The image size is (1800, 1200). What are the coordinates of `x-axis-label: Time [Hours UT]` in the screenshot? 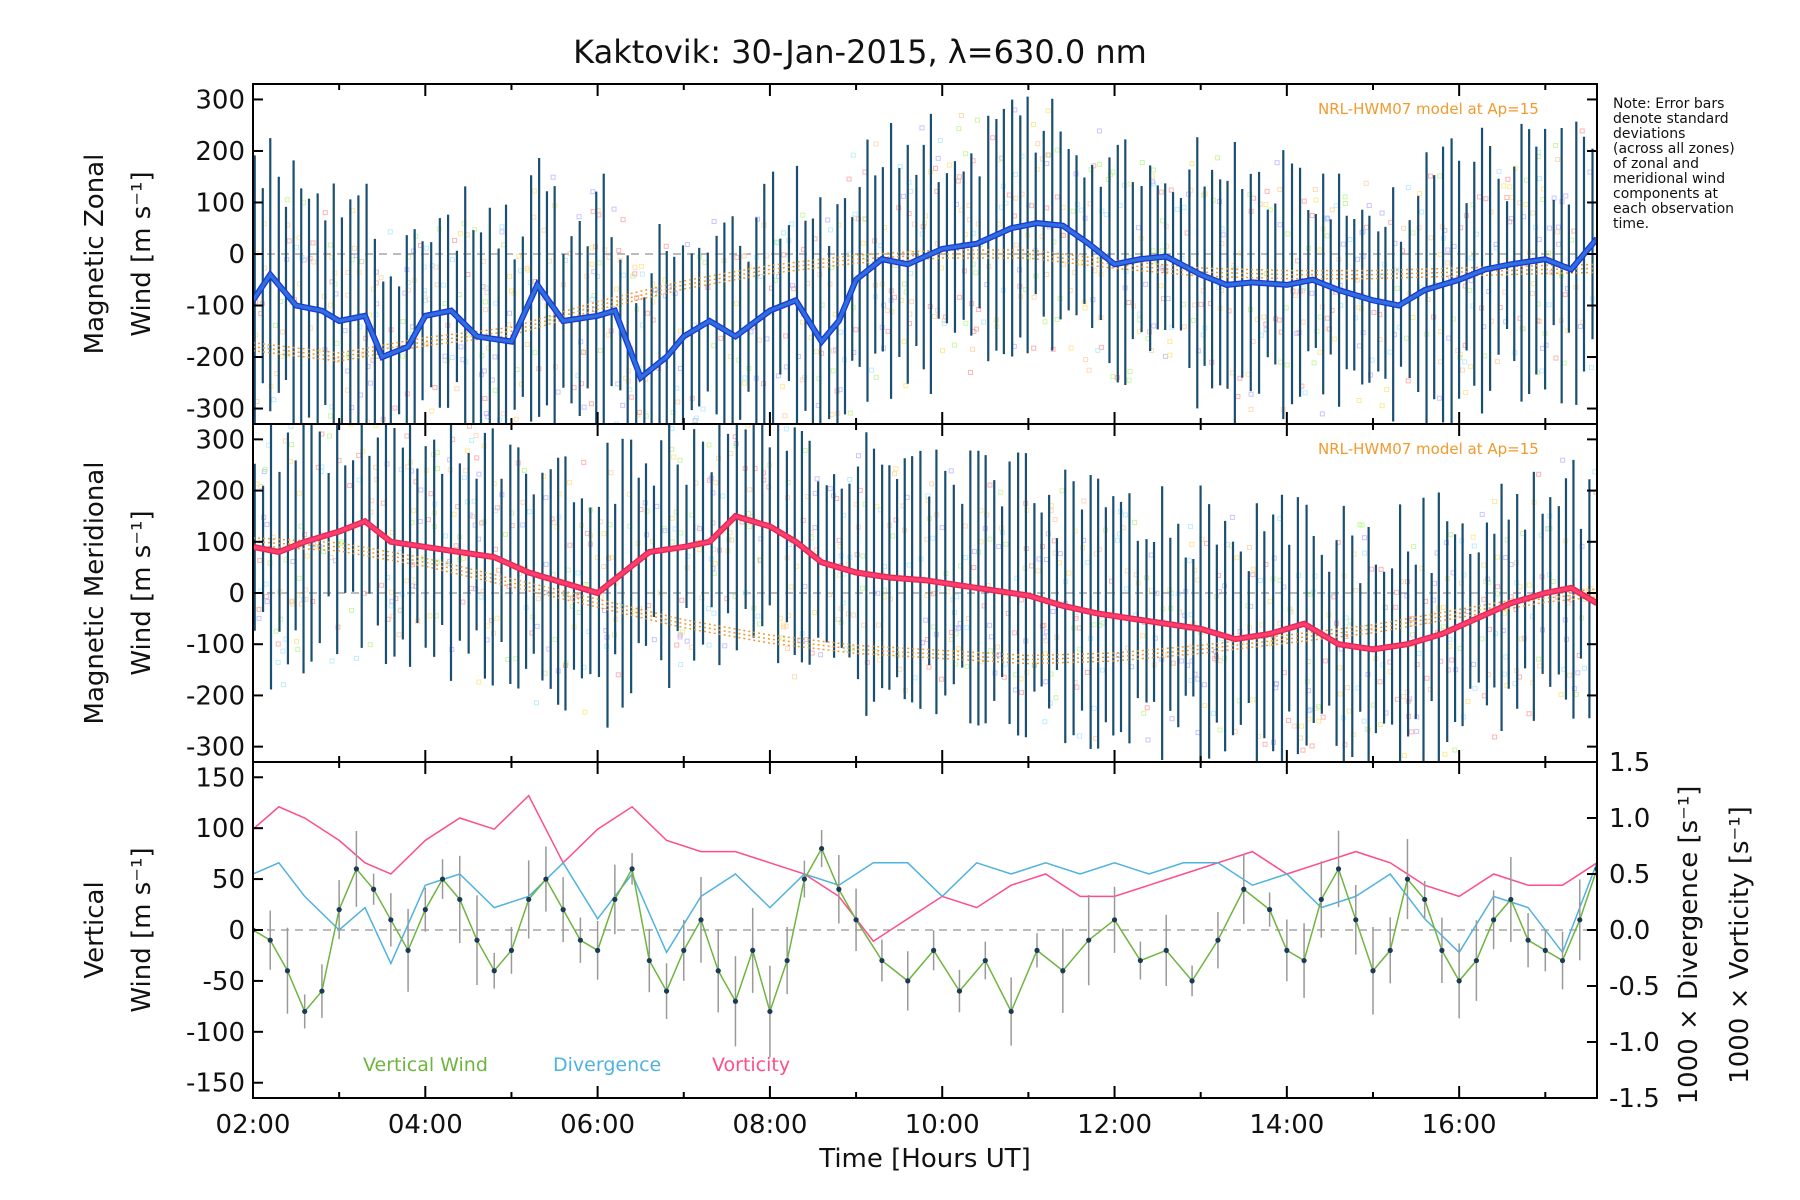 It's located at (924, 1159).